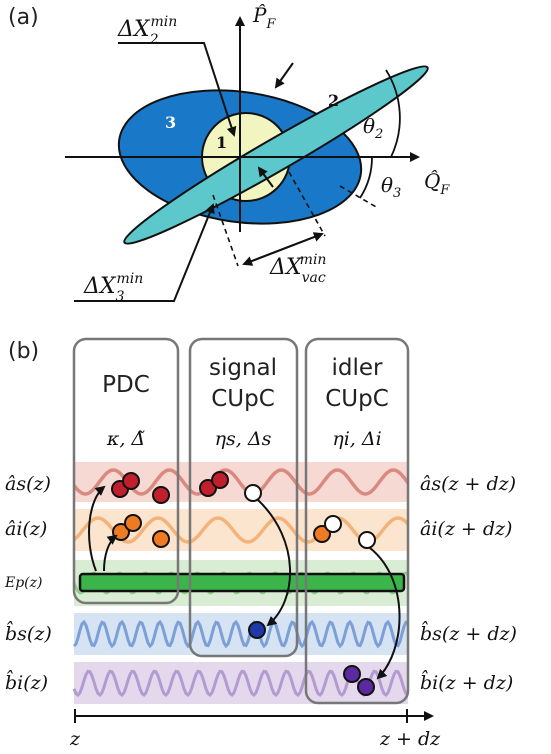 The width and height of the screenshot is (551, 754). I want to click on left-label-ep: Ep(z), so click(23, 583).